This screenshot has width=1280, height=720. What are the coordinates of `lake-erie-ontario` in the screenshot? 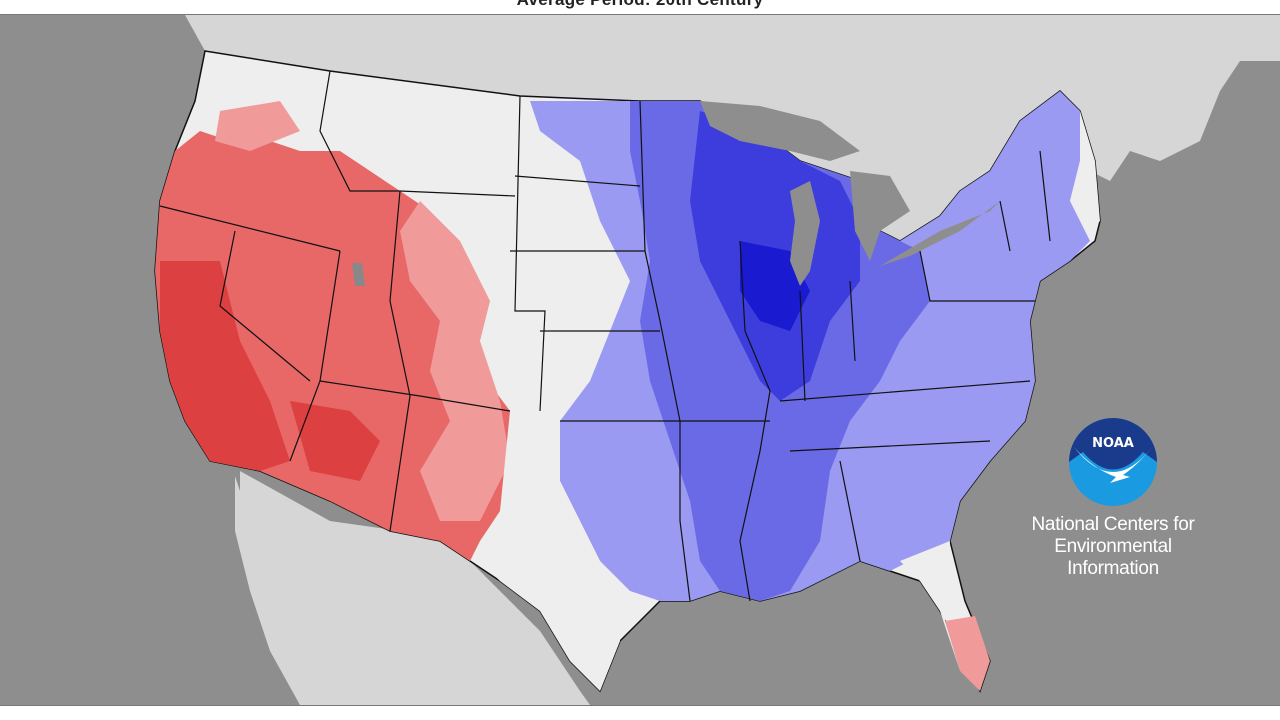 It's located at (940, 233).